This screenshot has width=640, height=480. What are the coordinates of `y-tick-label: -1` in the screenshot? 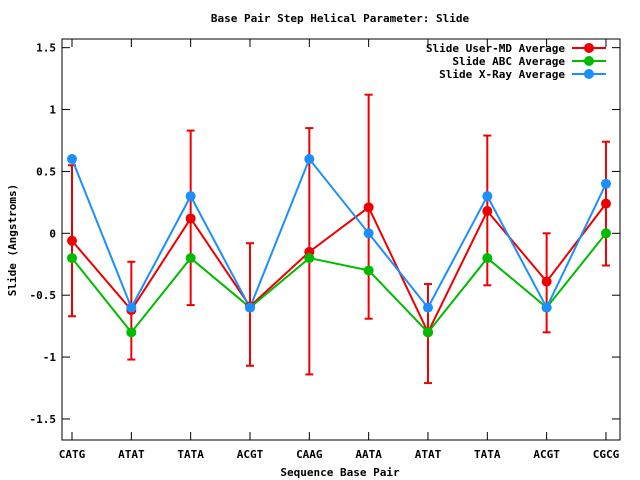 It's located at (50, 357).